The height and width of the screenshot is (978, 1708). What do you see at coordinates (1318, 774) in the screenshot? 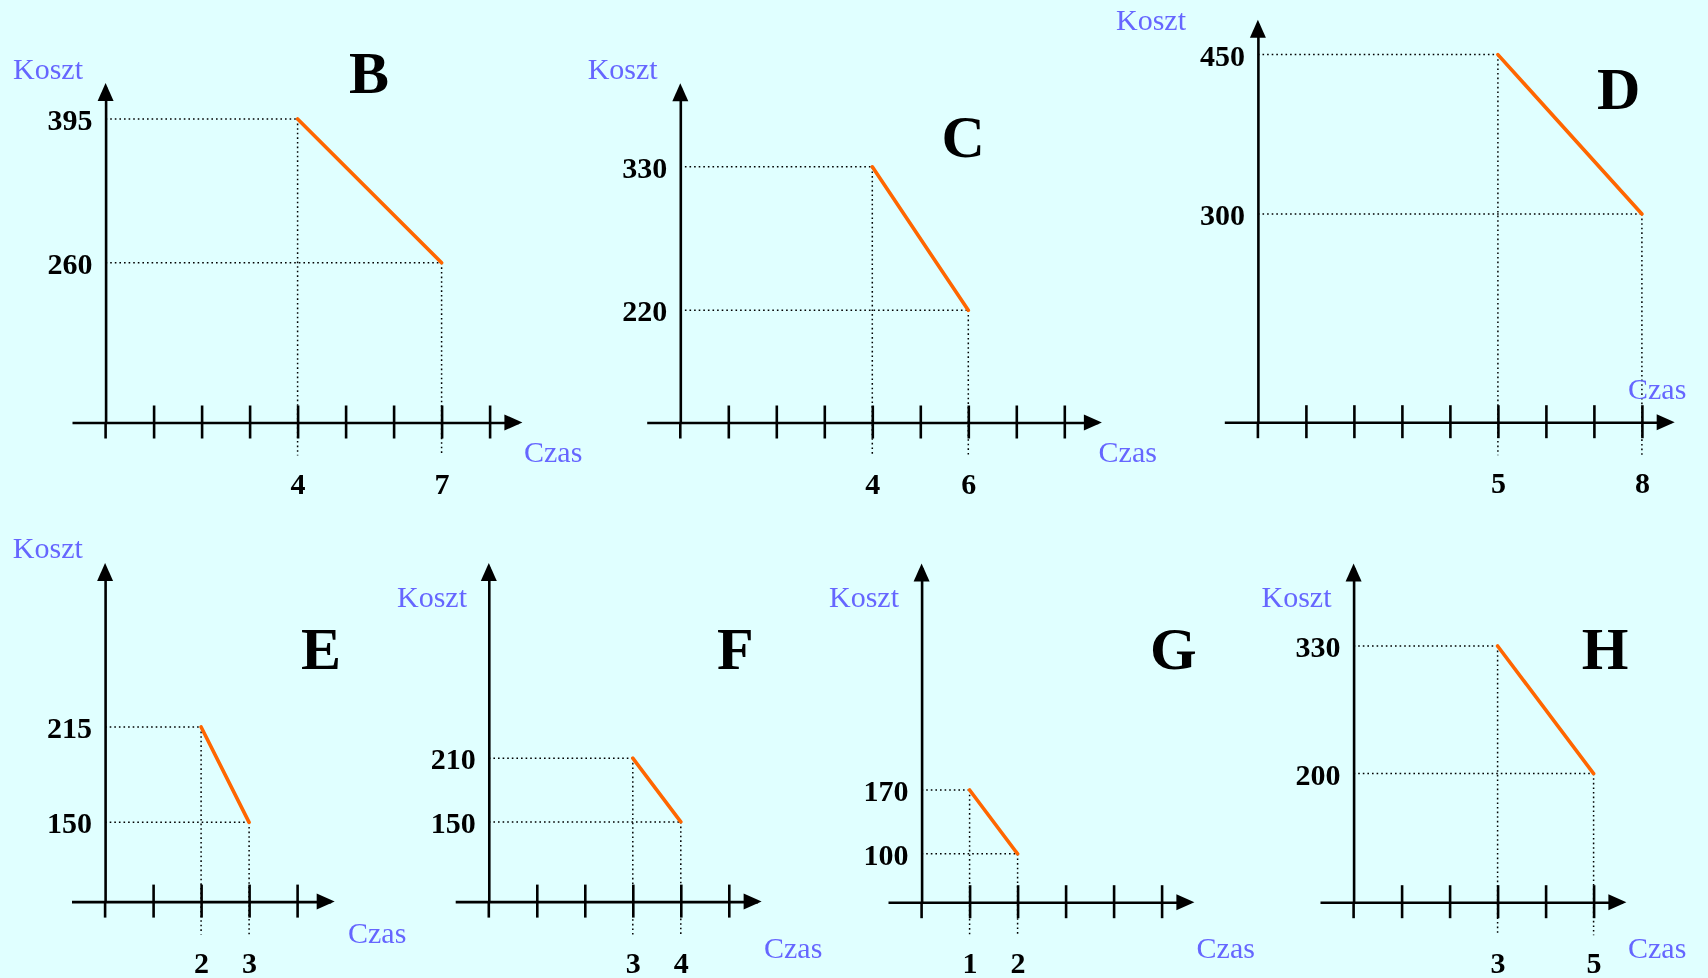
I see `y-tick-label: 200` at bounding box center [1318, 774].